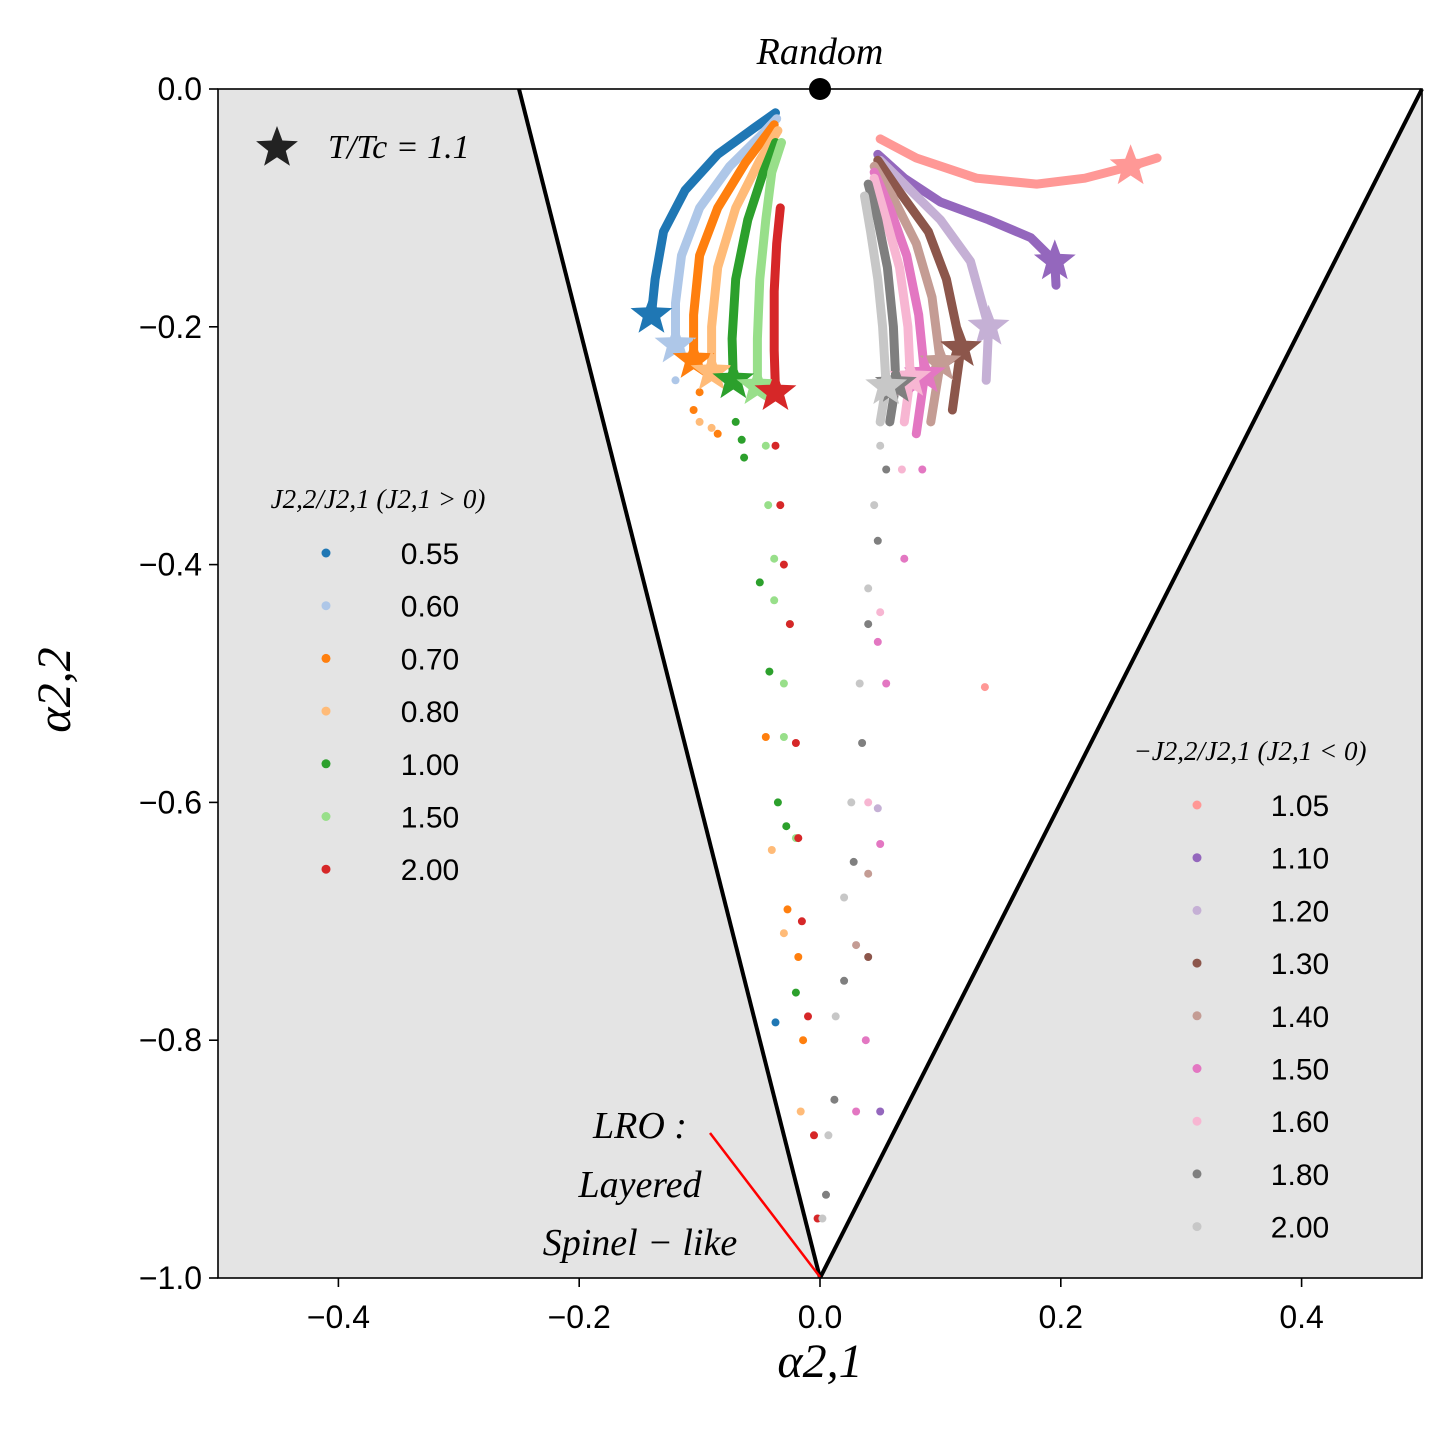 The image size is (1452, 1453). What do you see at coordinates (170, 802) in the screenshot?
I see `y-tick-label: −0.6` at bounding box center [170, 802].